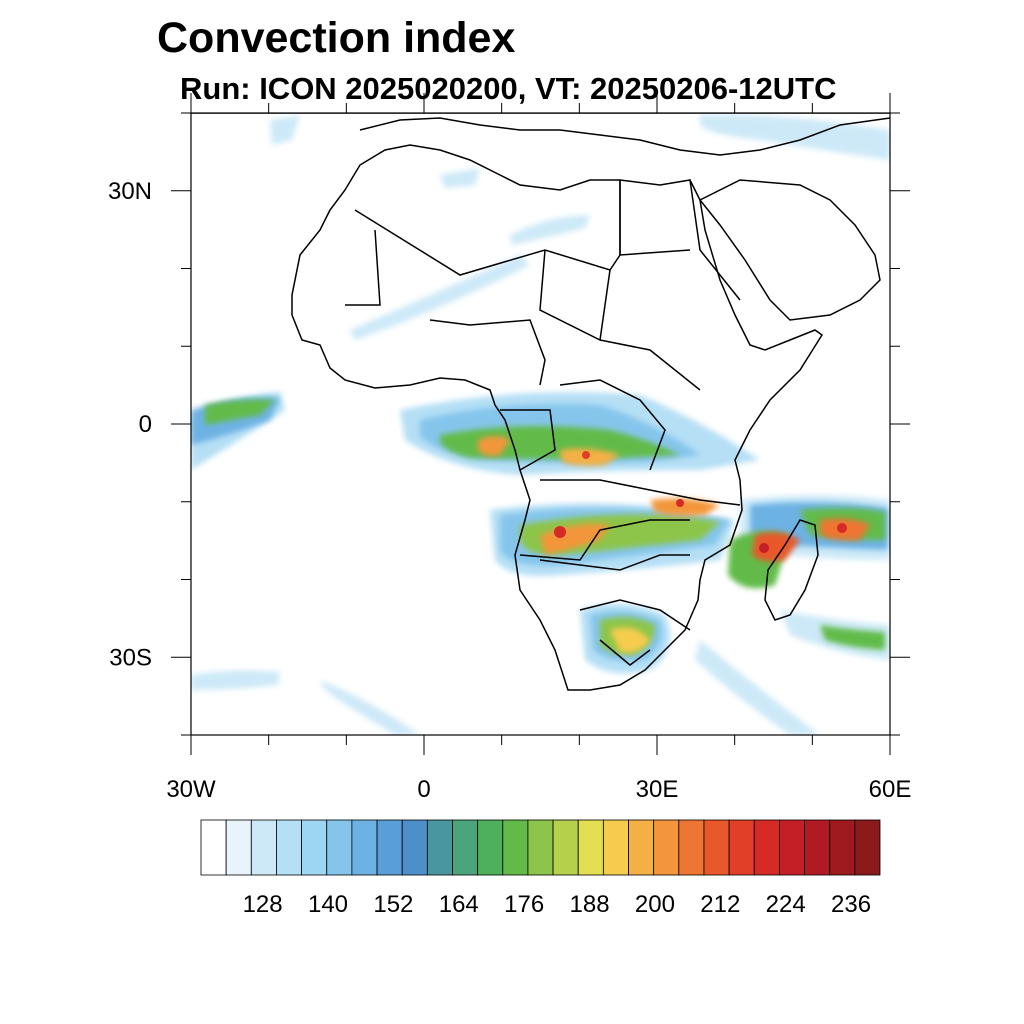 This screenshot has width=1024, height=1024. I want to click on colorbar-tick-label: 212, so click(720, 904).